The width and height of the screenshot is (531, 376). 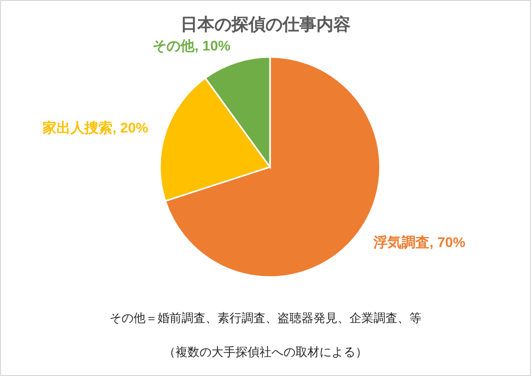 I want to click on chart-title: 日本の探偵の仕事内容, so click(x=265, y=24).